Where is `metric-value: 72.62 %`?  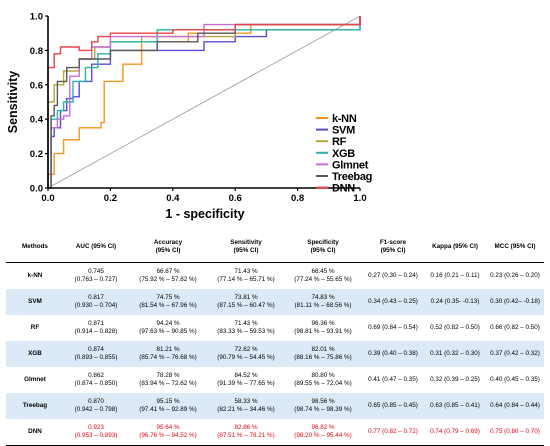
metric-value: 72.62 % is located at coordinates (246, 349).